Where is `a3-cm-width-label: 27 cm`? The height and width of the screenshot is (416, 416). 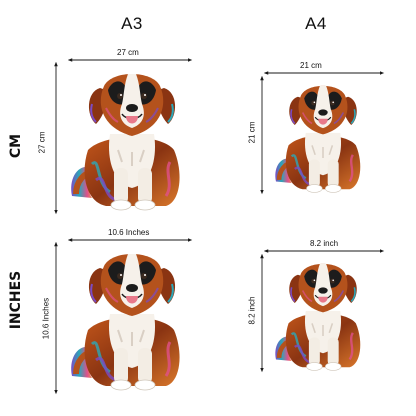
a3-cm-width-label: 27 cm is located at coordinates (128, 52).